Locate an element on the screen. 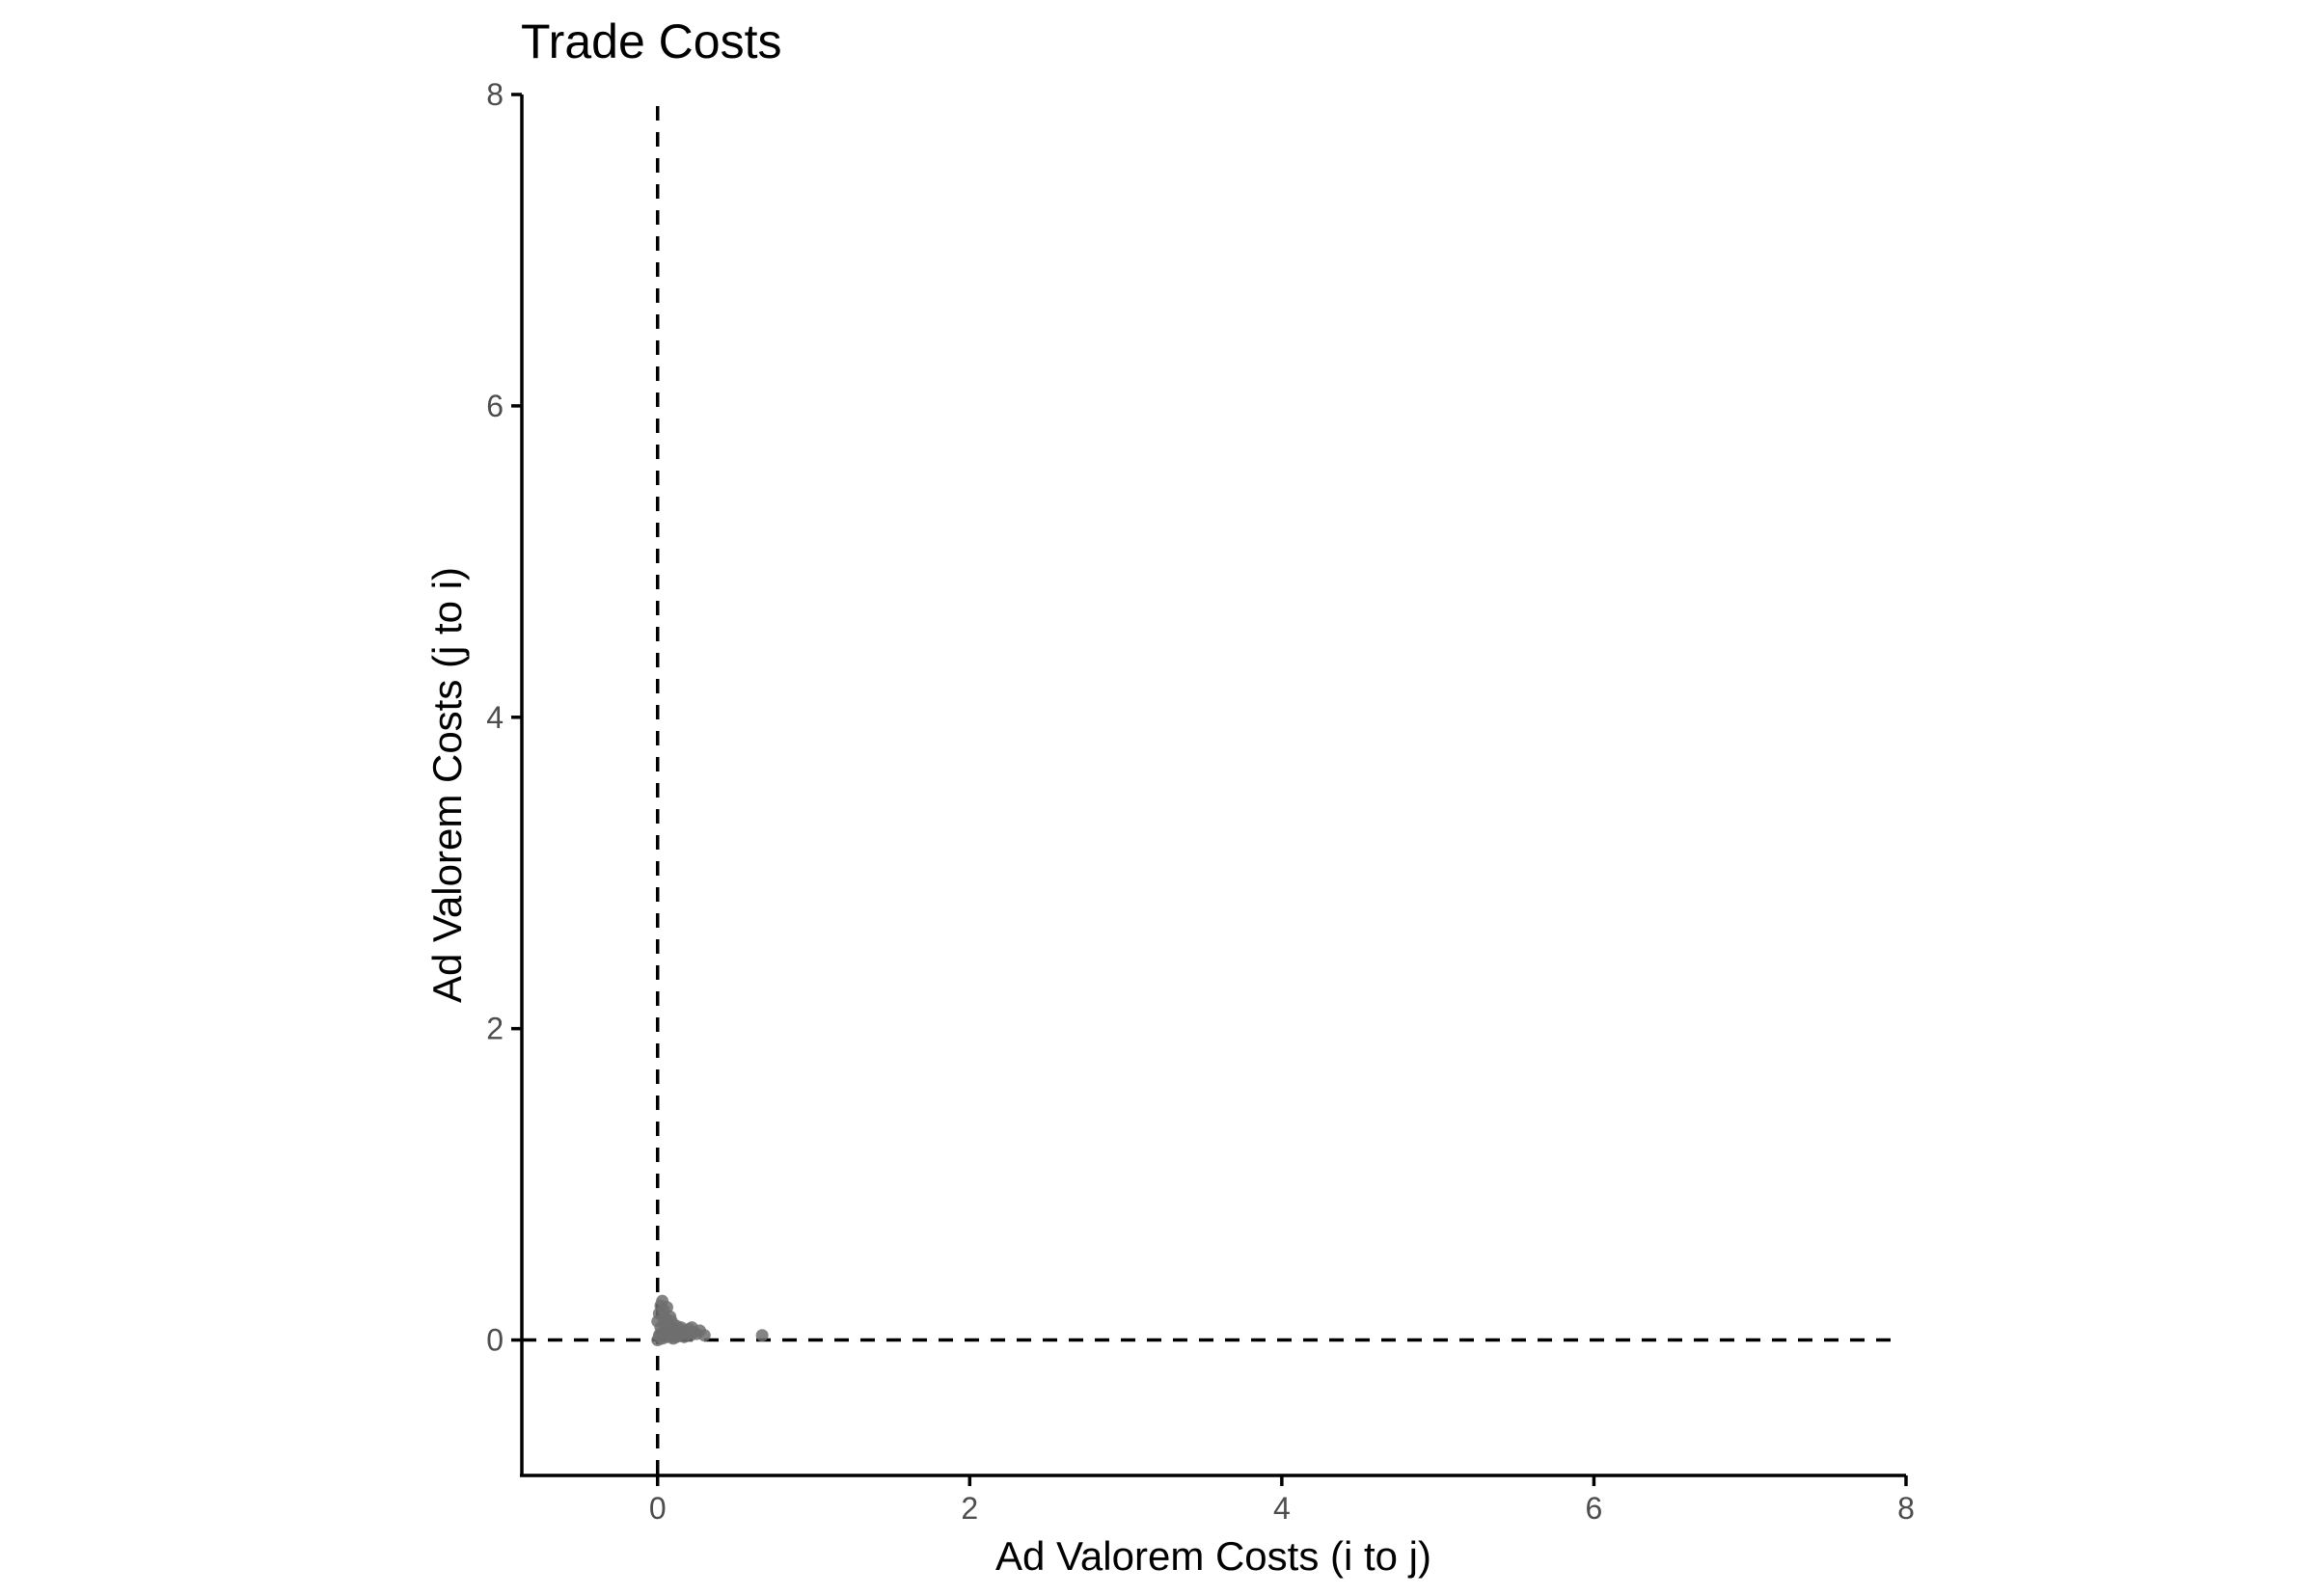 Image resolution: width=2315 pixels, height=1596 pixels. x-axis-label: Ad Valorem Costs (i to j) is located at coordinates (1213, 1556).